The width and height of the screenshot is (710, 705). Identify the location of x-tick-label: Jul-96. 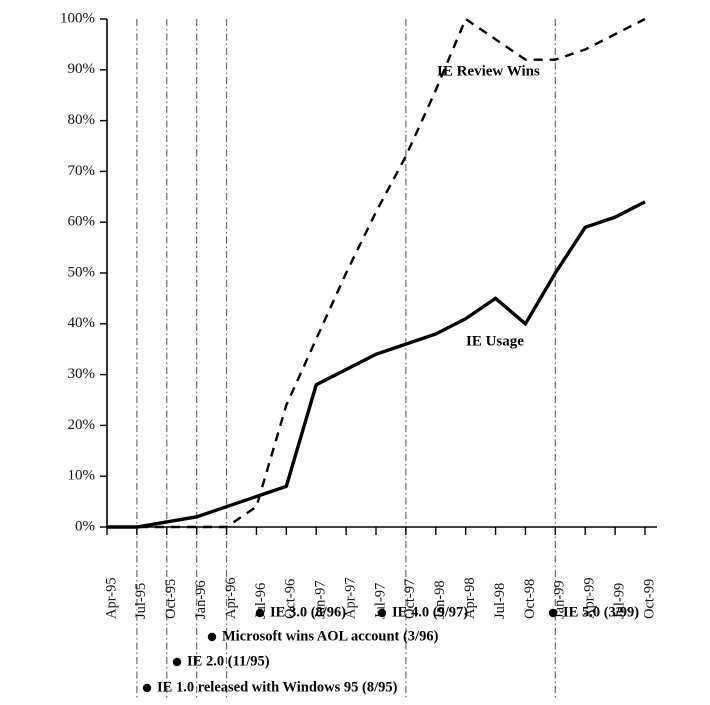
(261, 601).